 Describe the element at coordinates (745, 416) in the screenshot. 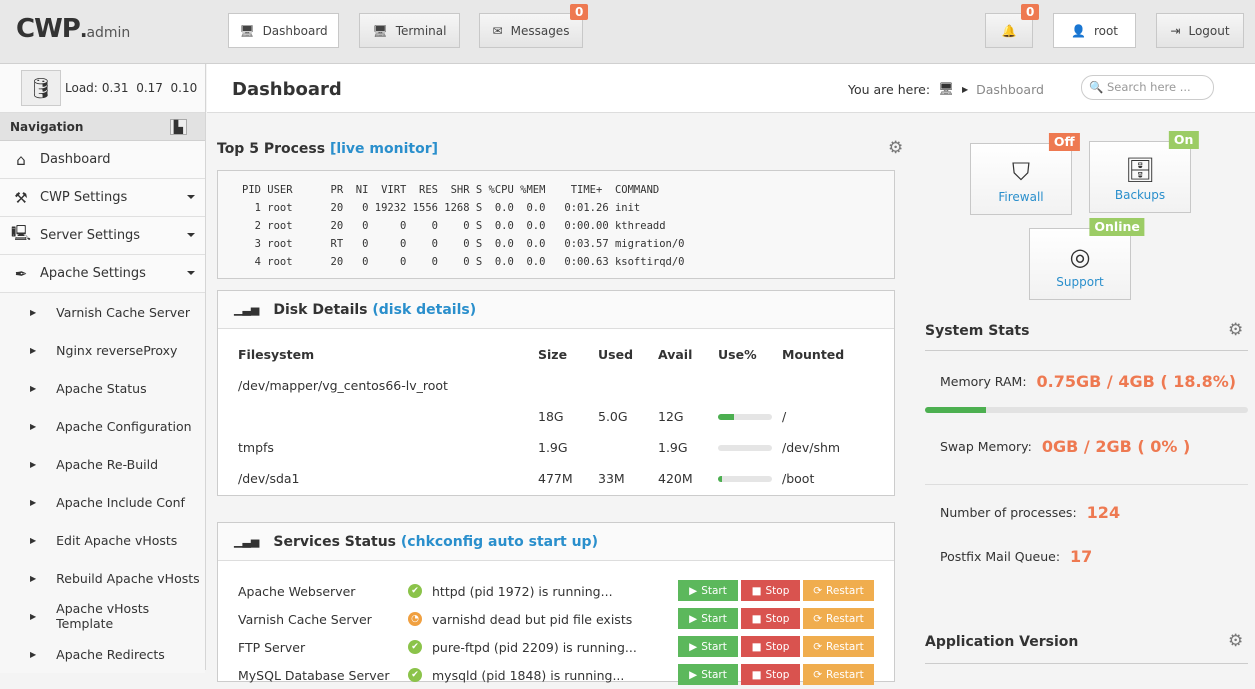

I see `usage-bar` at that location.